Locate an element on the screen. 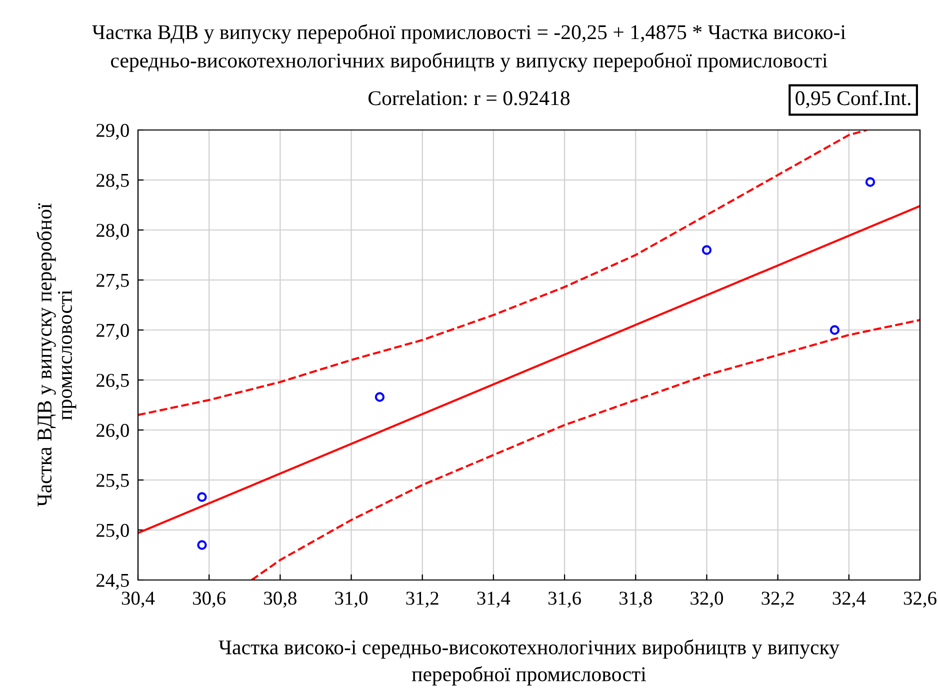 Image resolution: width=938 pixels, height=693 pixels. y-axis-title: Частка ВДВ у випуску переробної промисловості is located at coordinates (56, 355).